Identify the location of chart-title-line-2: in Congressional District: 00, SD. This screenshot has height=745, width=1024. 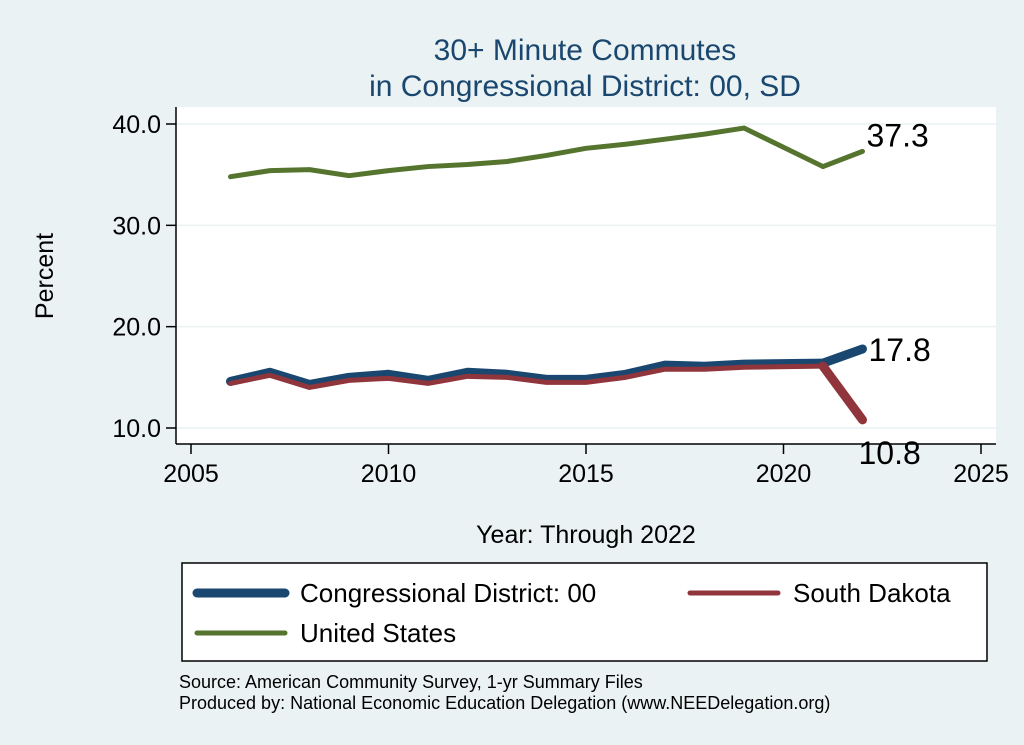
(585, 86).